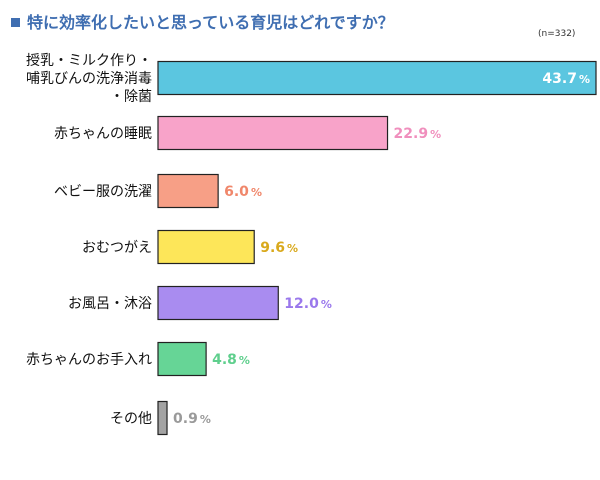  What do you see at coordinates (231, 360) in the screenshot?
I see `value-label: 4.8%` at bounding box center [231, 360].